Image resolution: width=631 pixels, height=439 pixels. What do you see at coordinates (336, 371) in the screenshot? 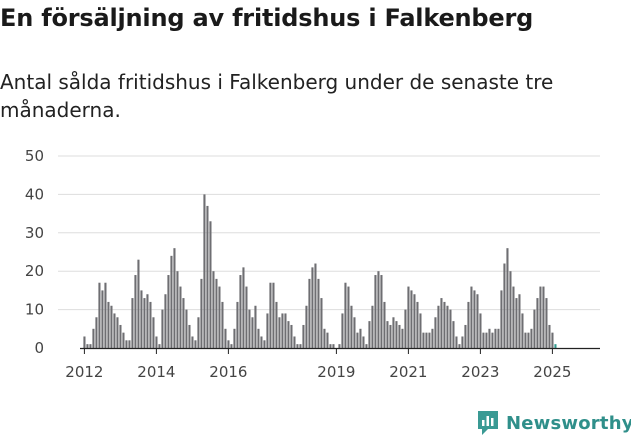
I see `x-tick-label: 2019` at bounding box center [336, 371].